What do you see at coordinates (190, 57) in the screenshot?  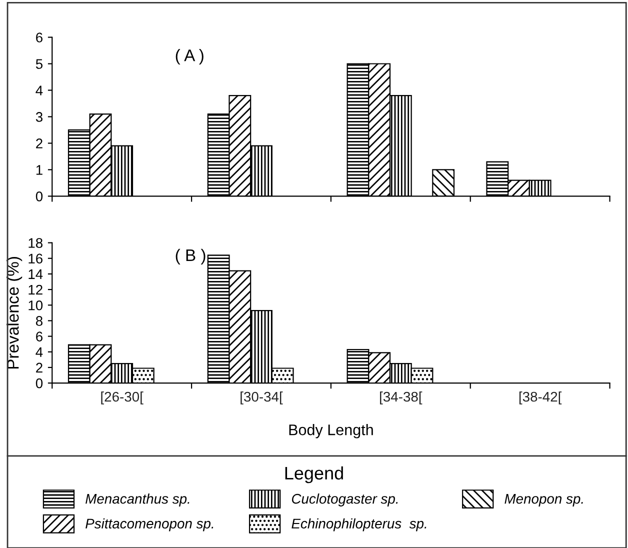 I see `annotation: ( A )` at bounding box center [190, 57].